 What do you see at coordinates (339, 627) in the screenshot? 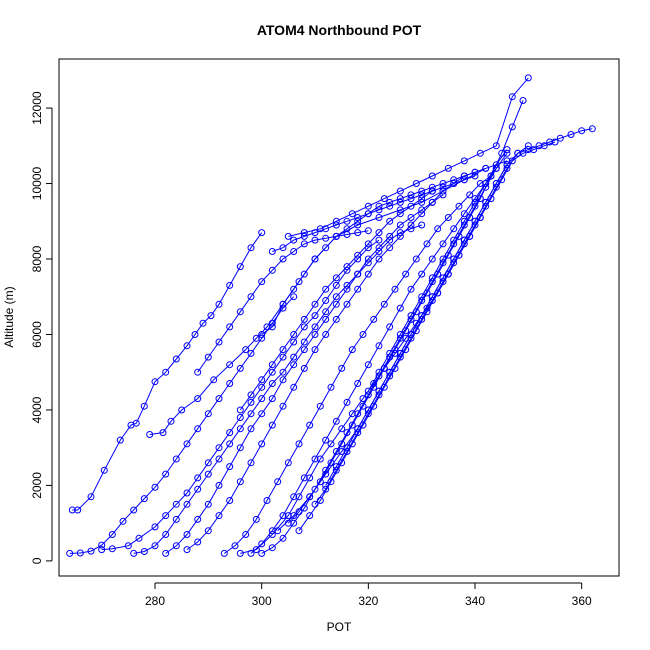
I see `x-axis-label: POT` at bounding box center [339, 627].